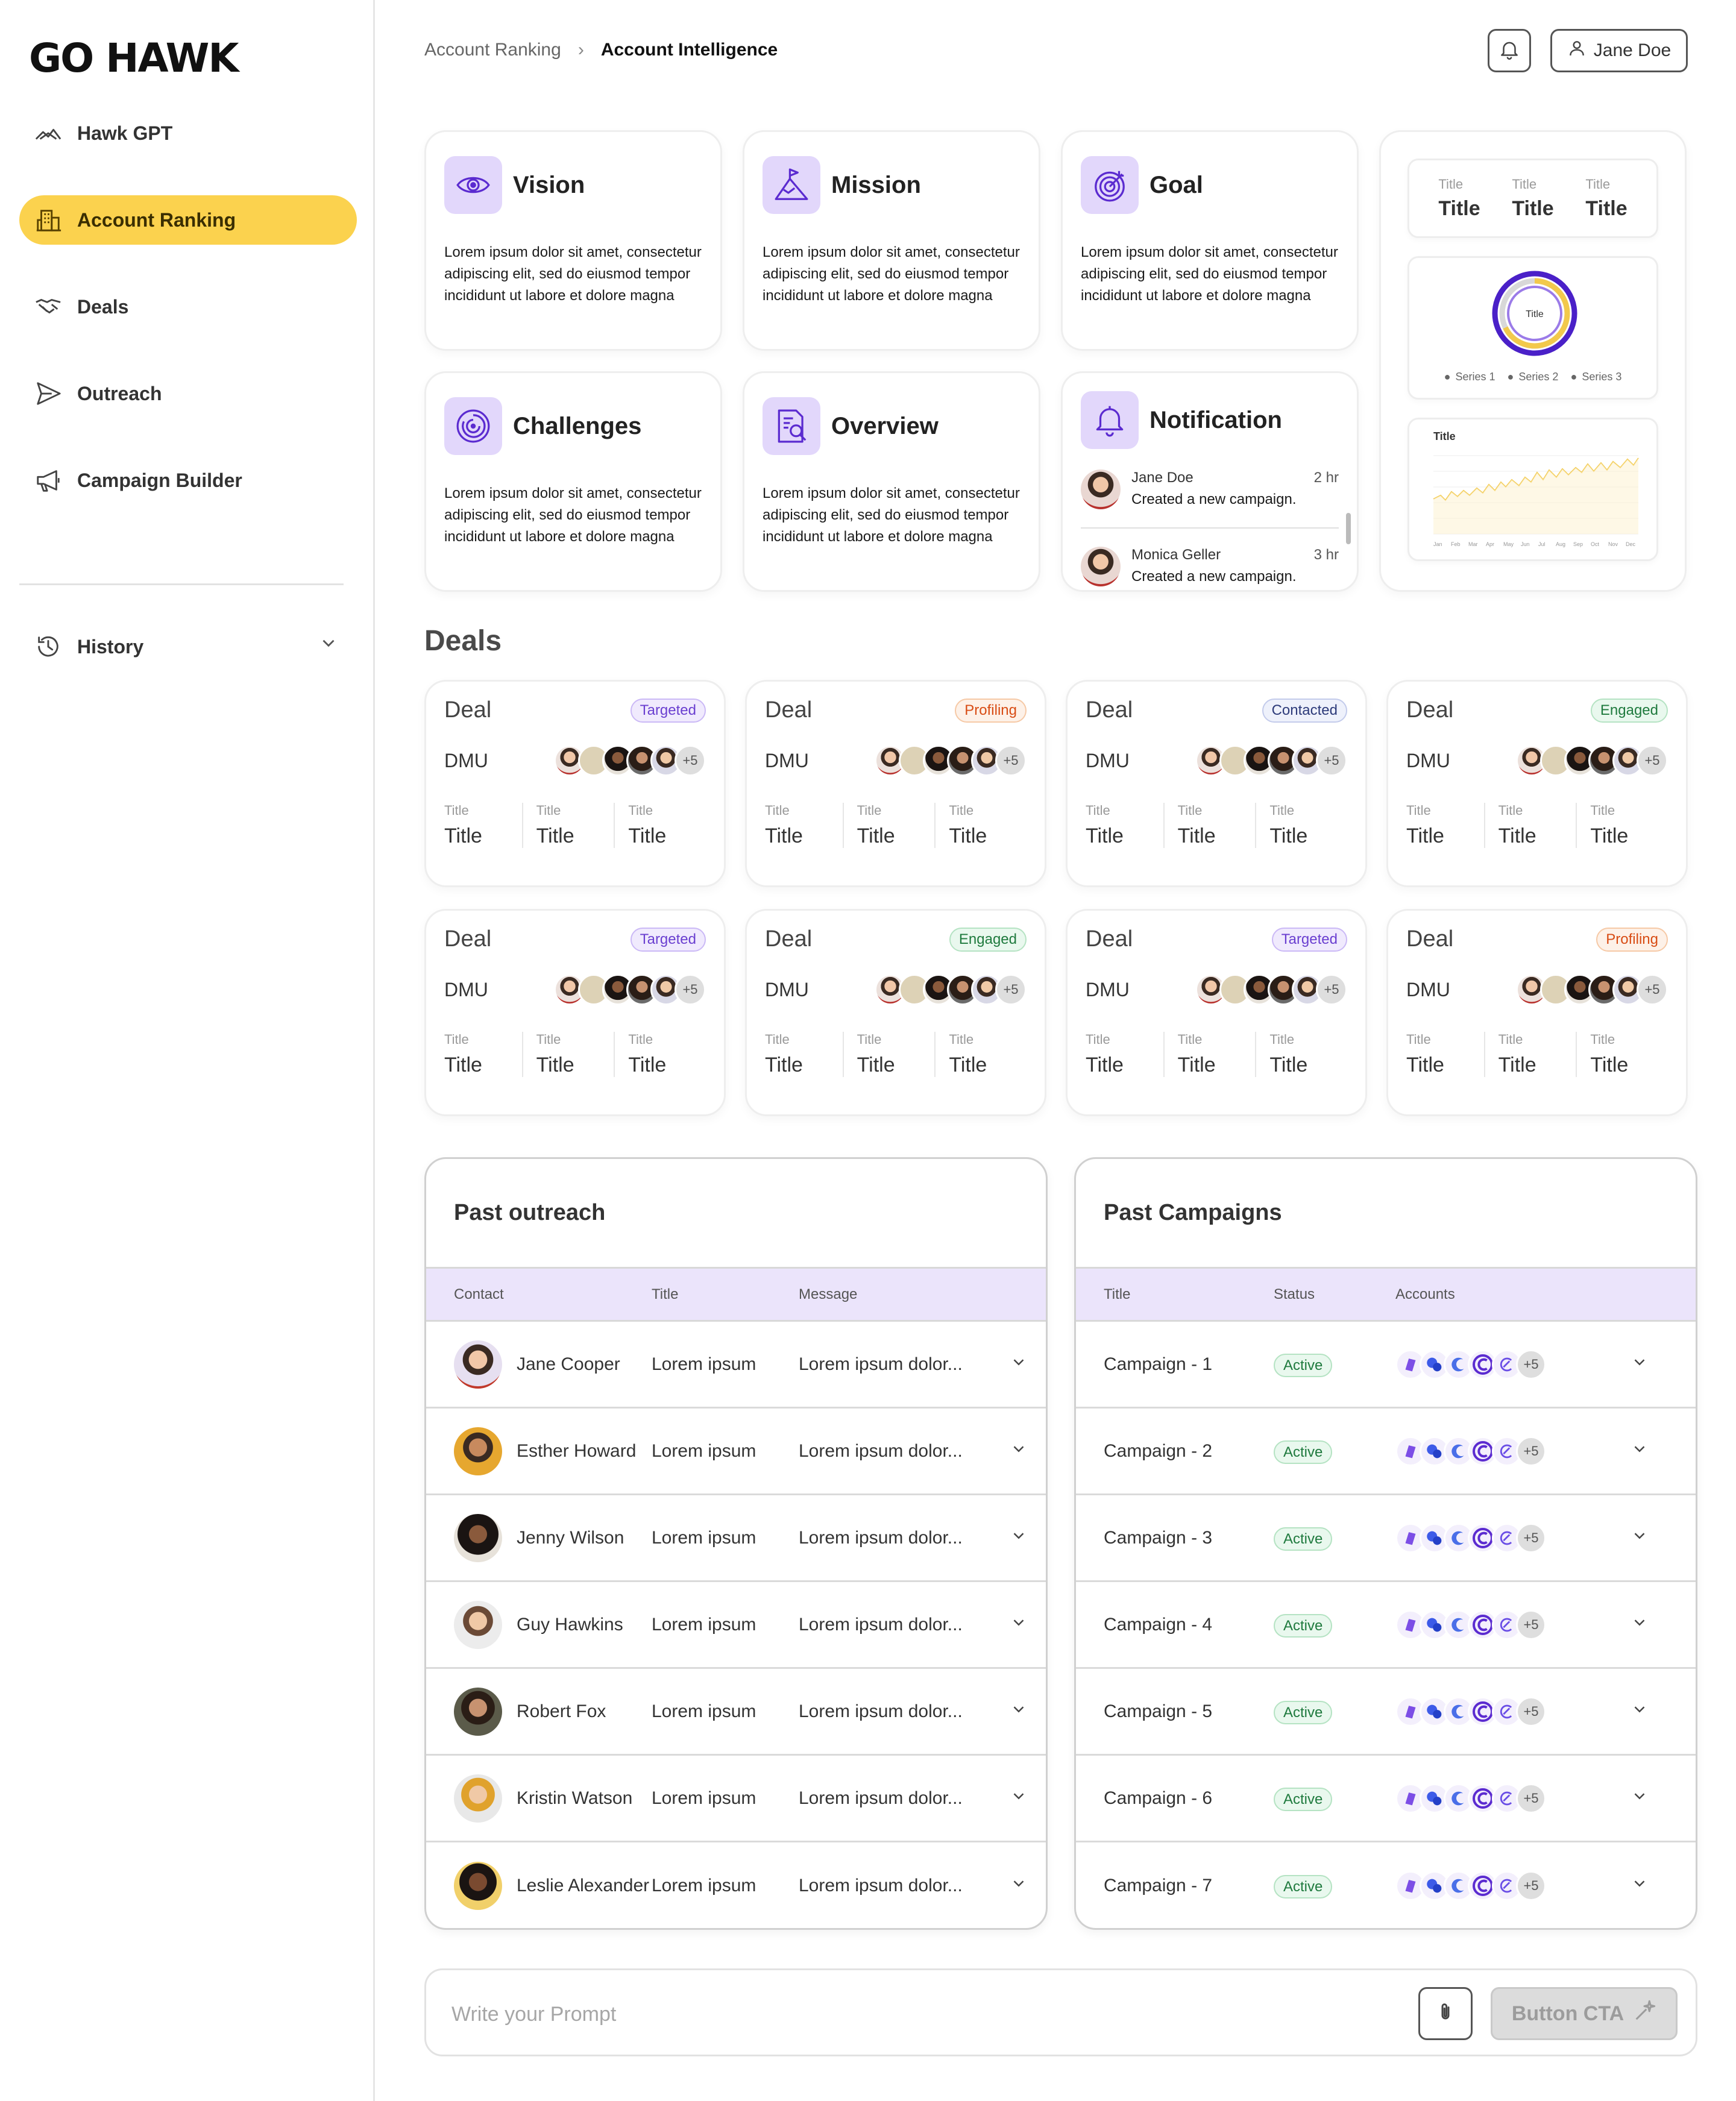 The height and width of the screenshot is (2101, 1736). Describe the element at coordinates (1294, 1294) in the screenshot. I see `column-header: Status` at that location.